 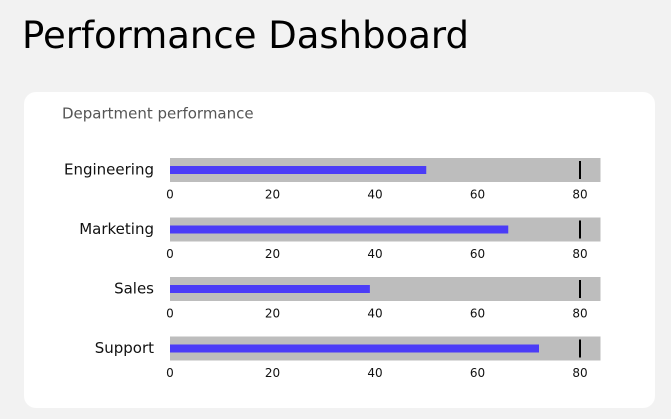 What do you see at coordinates (158, 114) in the screenshot?
I see `chart-title: Department performance` at bounding box center [158, 114].